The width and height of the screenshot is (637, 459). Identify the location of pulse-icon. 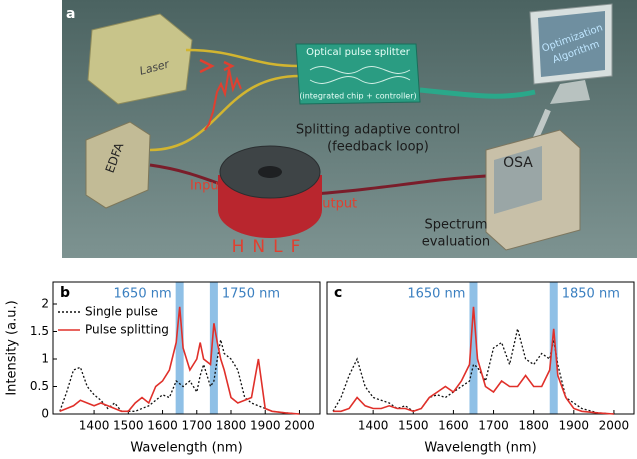
(217, 66).